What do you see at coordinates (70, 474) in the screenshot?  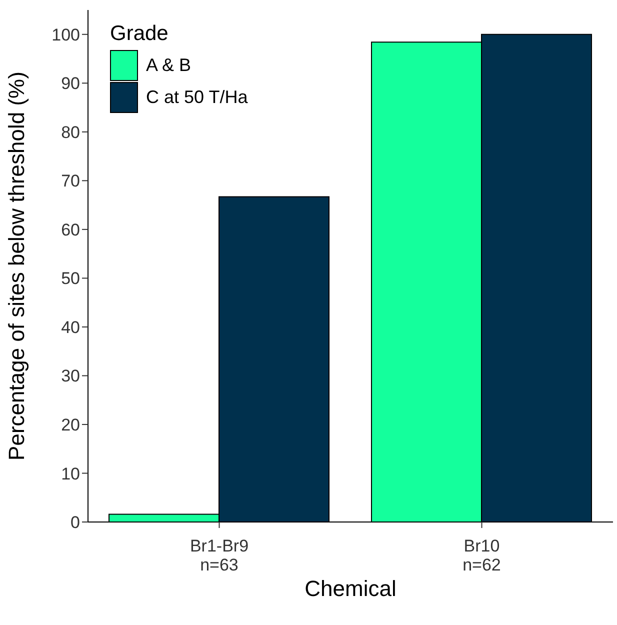 I see `y-tick-label: 10` at bounding box center [70, 474].